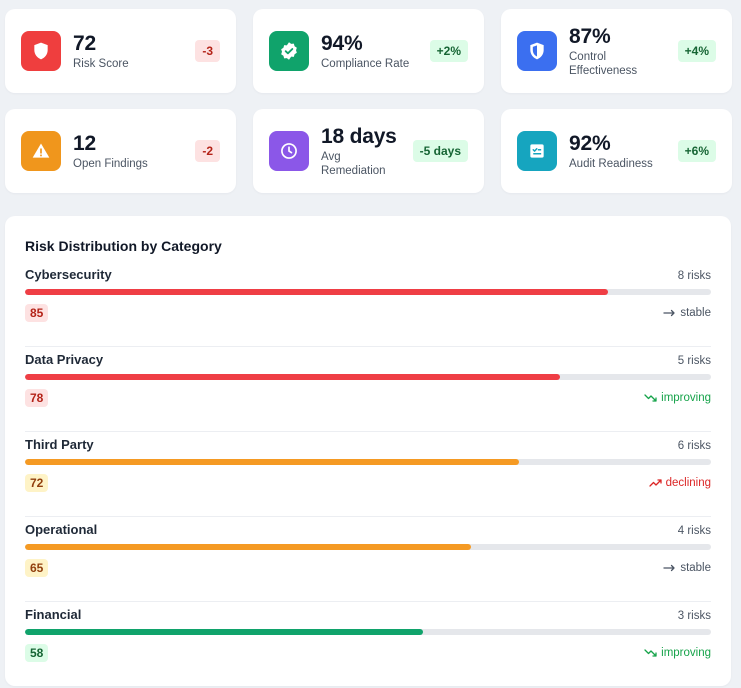  Describe the element at coordinates (655, 483) in the screenshot. I see `trend-up-icon` at that location.